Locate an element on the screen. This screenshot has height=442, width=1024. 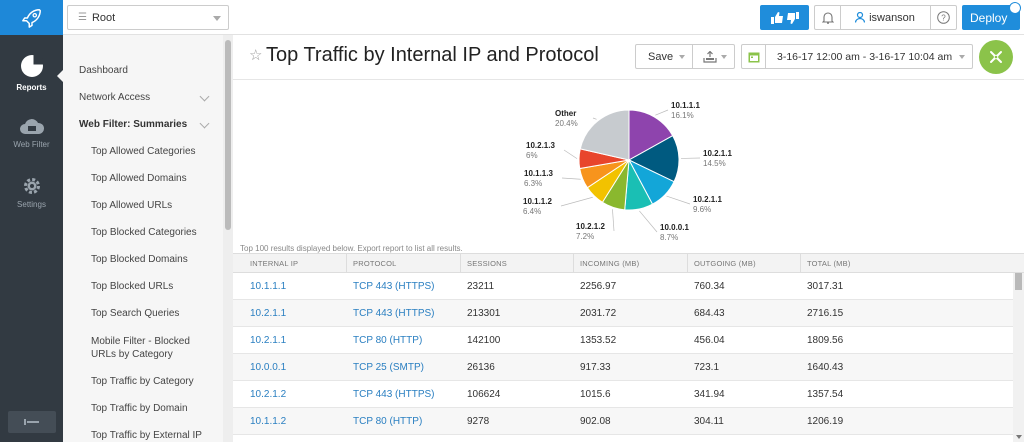
nav-item-top-allowed-categories: Top Allowed Categories is located at coordinates (143, 151).